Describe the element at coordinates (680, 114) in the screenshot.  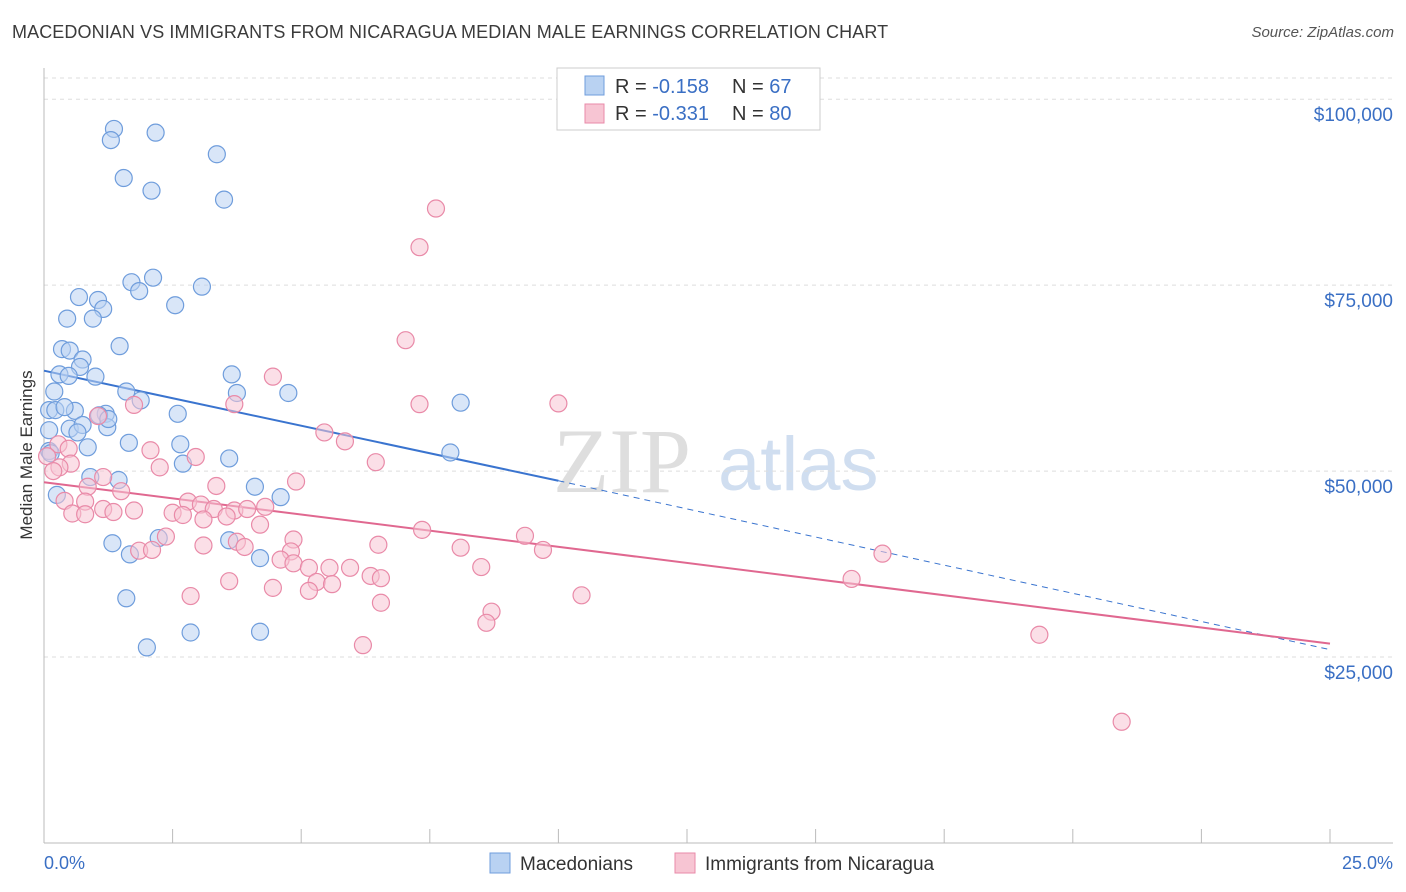
I see `legend-r-value: -0.331` at that location.